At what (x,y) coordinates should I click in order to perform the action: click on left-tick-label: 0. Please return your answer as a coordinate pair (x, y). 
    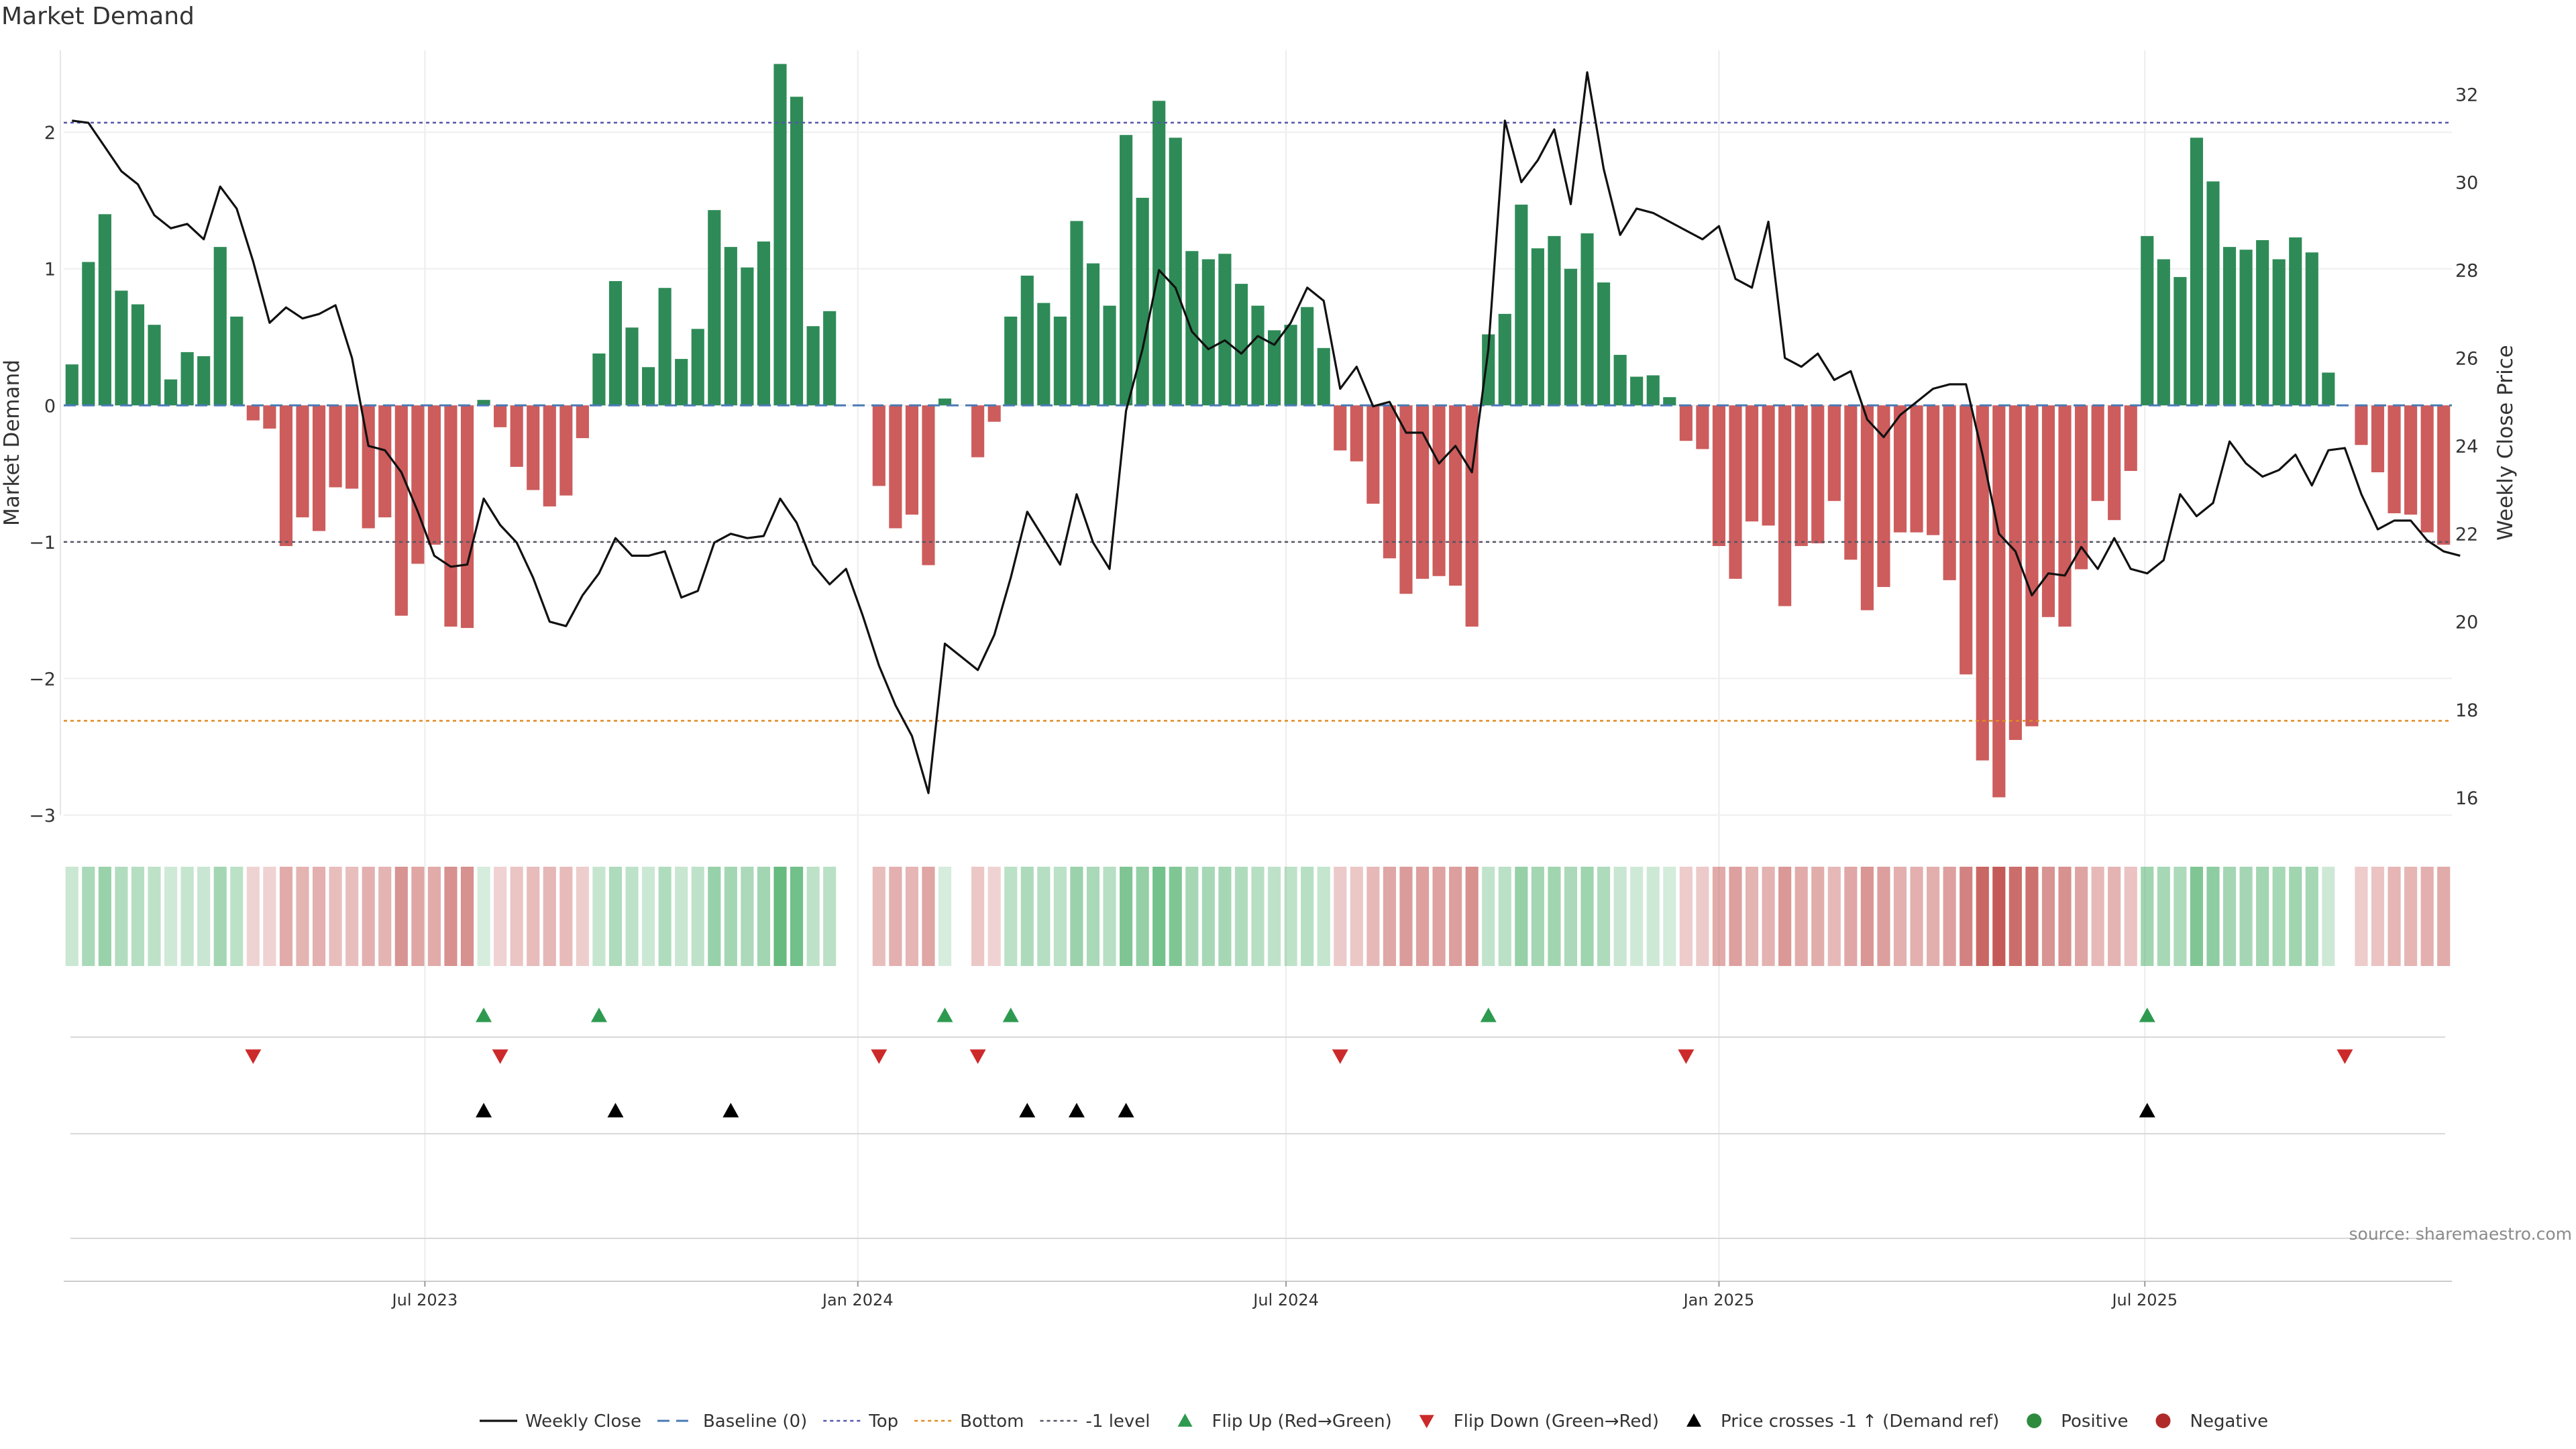
    Looking at the image, I should click on (50, 406).